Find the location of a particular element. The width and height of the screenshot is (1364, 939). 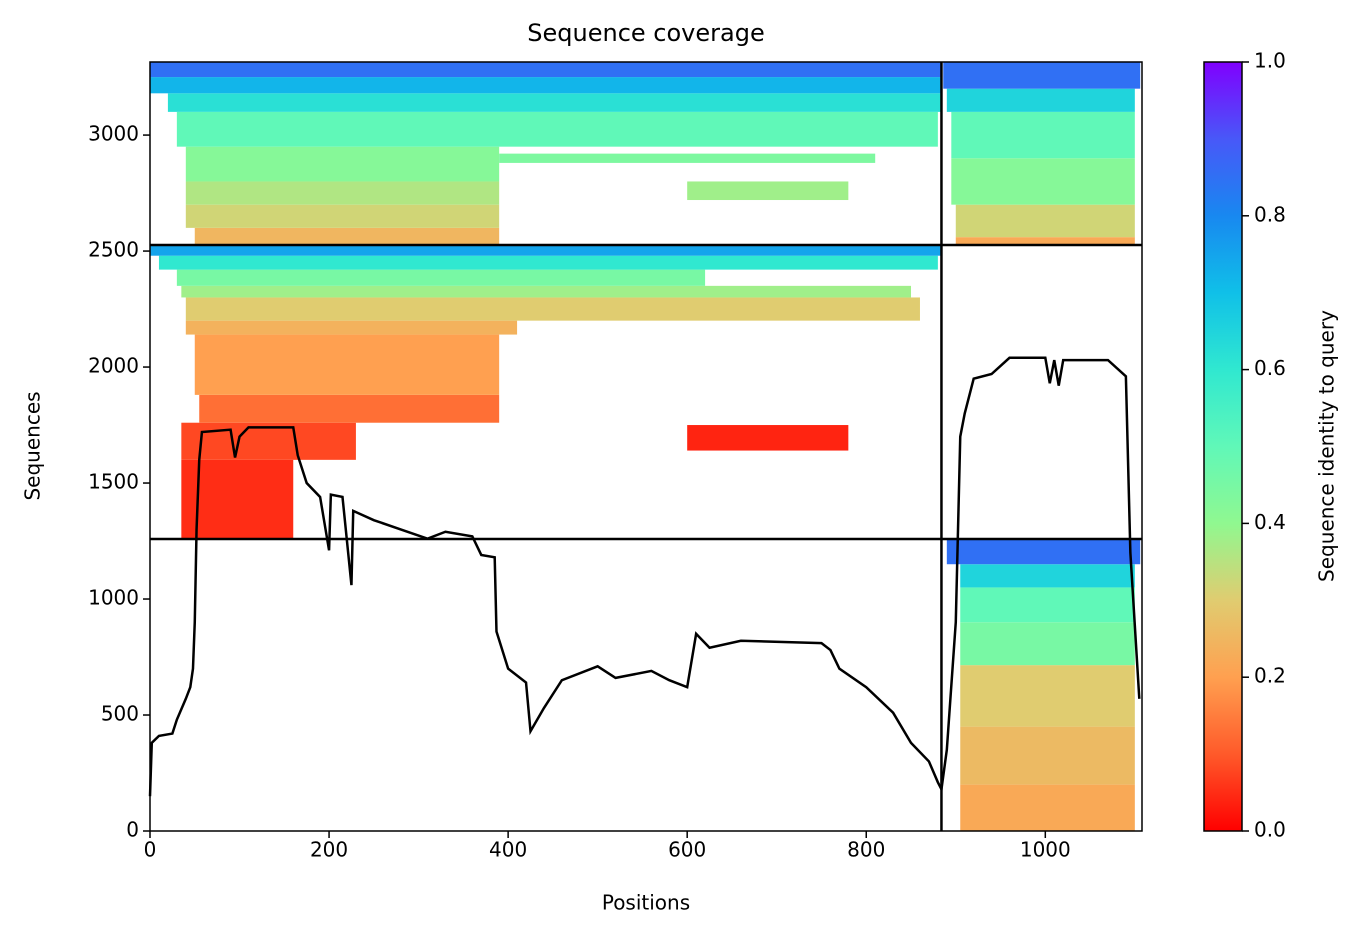

x-tick-label: 200 is located at coordinates (329, 850).